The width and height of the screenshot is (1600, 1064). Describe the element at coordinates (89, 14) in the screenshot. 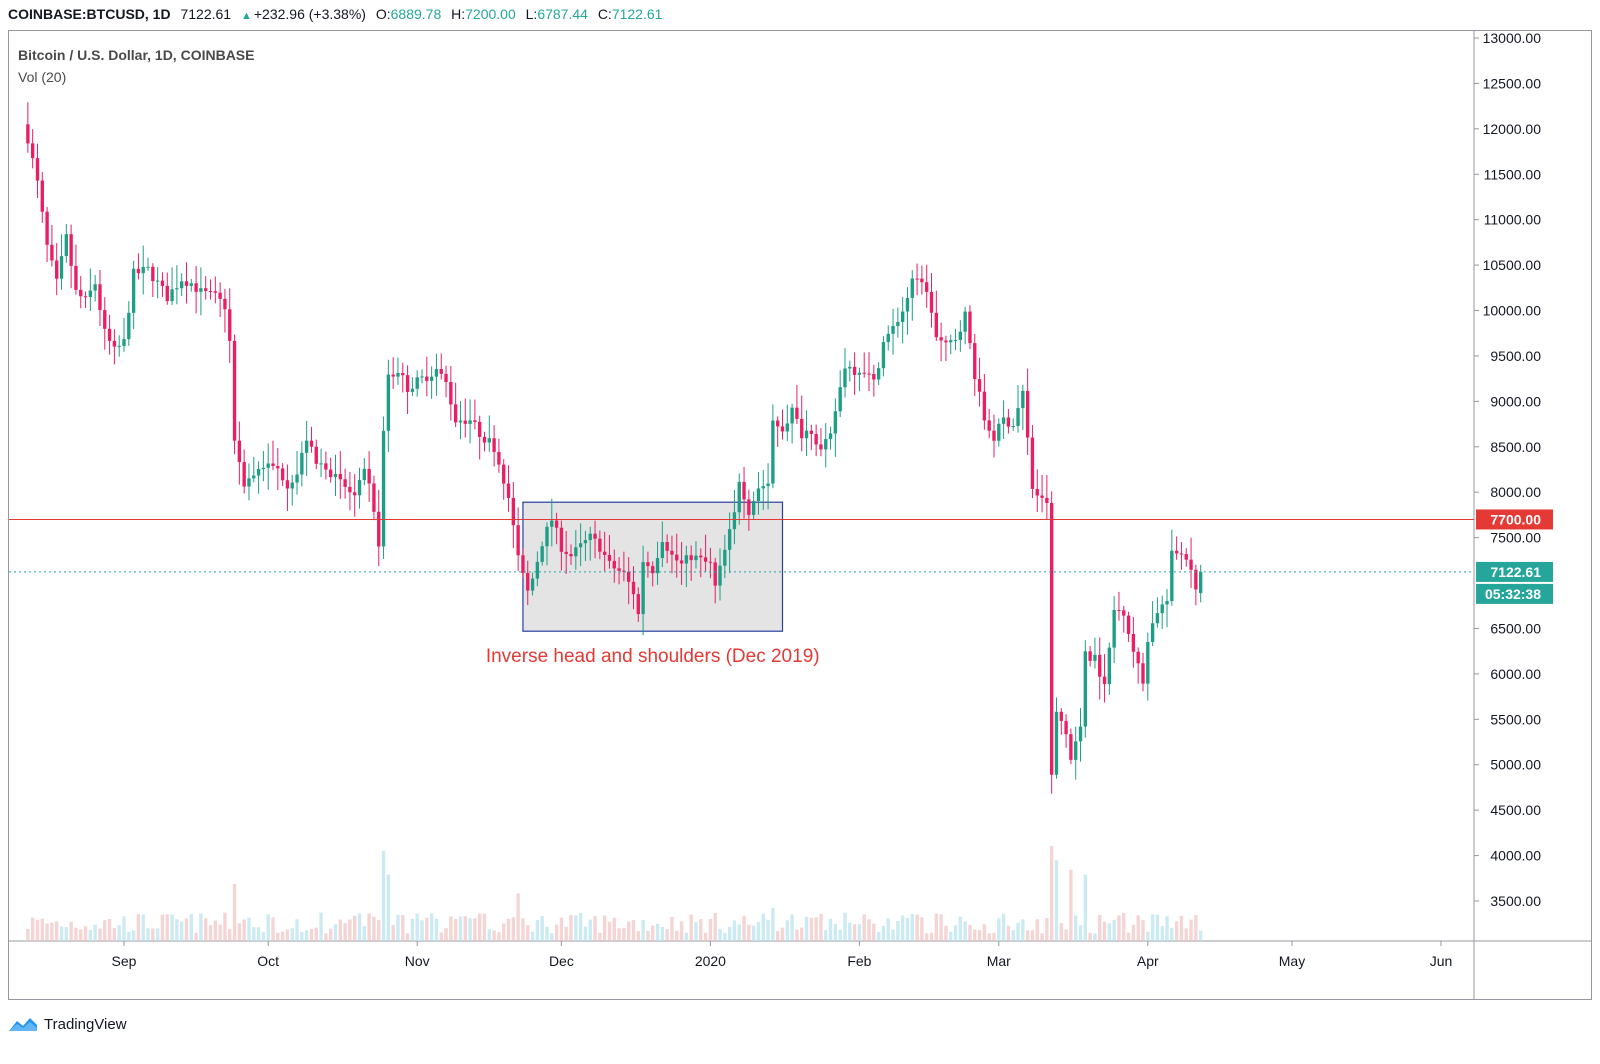

I see `symbol-name: COINBASE:BTCUSD, 1D` at that location.